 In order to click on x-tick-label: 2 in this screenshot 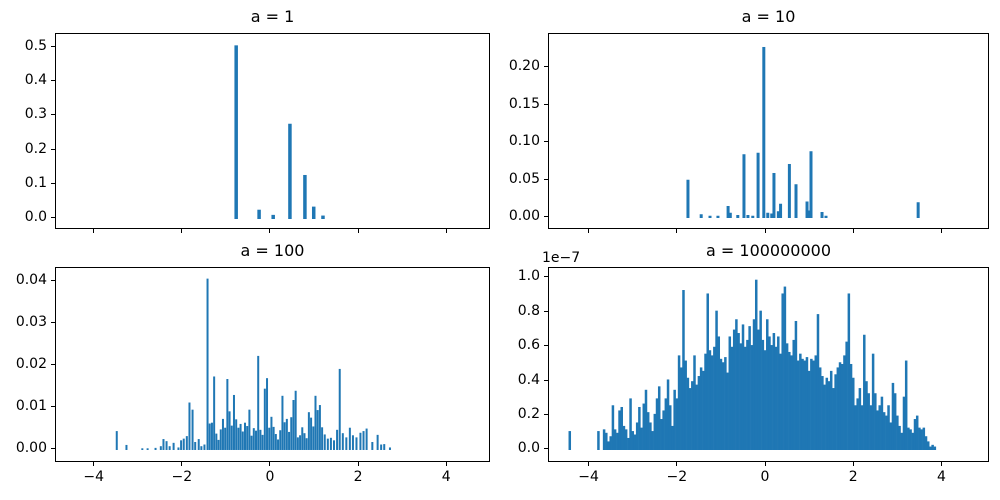, I will do `click(358, 477)`.